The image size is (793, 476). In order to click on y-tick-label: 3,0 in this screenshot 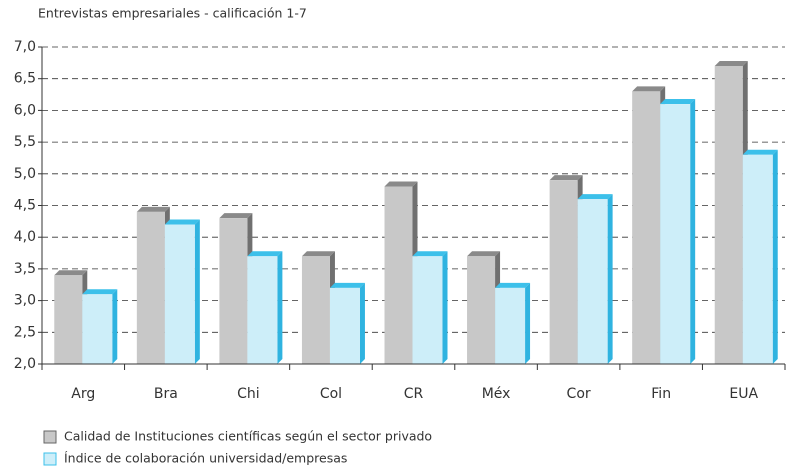, I will do `click(25, 301)`.